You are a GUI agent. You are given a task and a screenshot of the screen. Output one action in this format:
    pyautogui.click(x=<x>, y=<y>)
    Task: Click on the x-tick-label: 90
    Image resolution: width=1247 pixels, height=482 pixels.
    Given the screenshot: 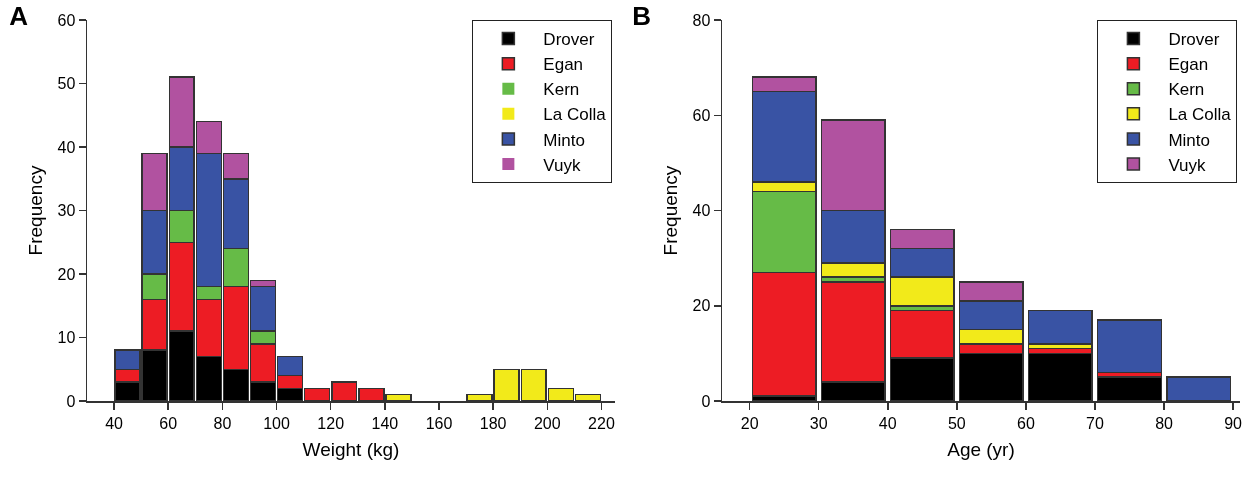 What is the action you would take?
    pyautogui.click(x=1233, y=423)
    